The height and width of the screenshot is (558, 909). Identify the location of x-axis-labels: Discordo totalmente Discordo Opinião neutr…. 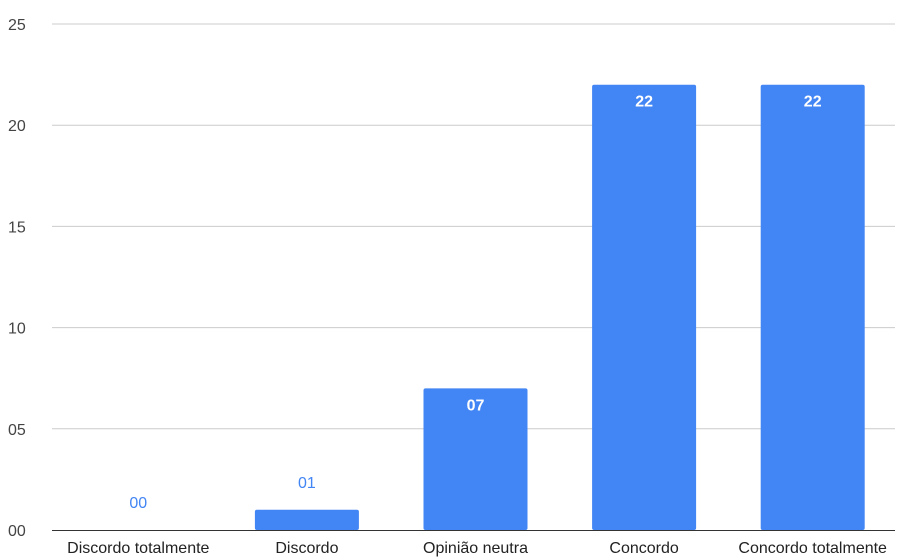
(477, 548).